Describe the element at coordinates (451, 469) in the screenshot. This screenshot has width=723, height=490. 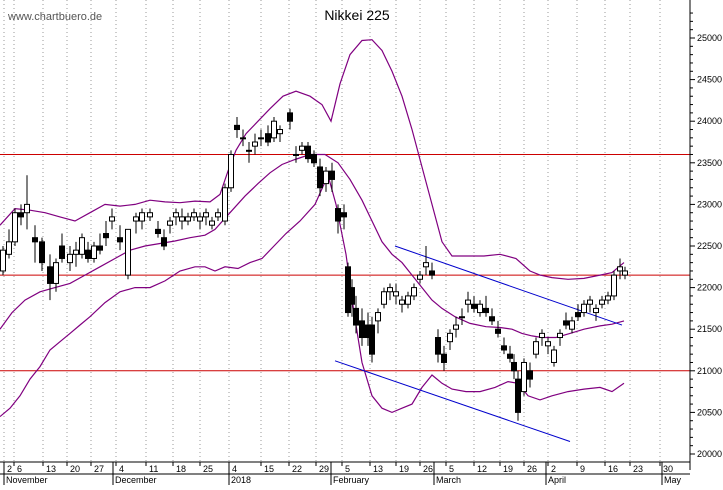
I see `x-tick-label: 5` at that location.